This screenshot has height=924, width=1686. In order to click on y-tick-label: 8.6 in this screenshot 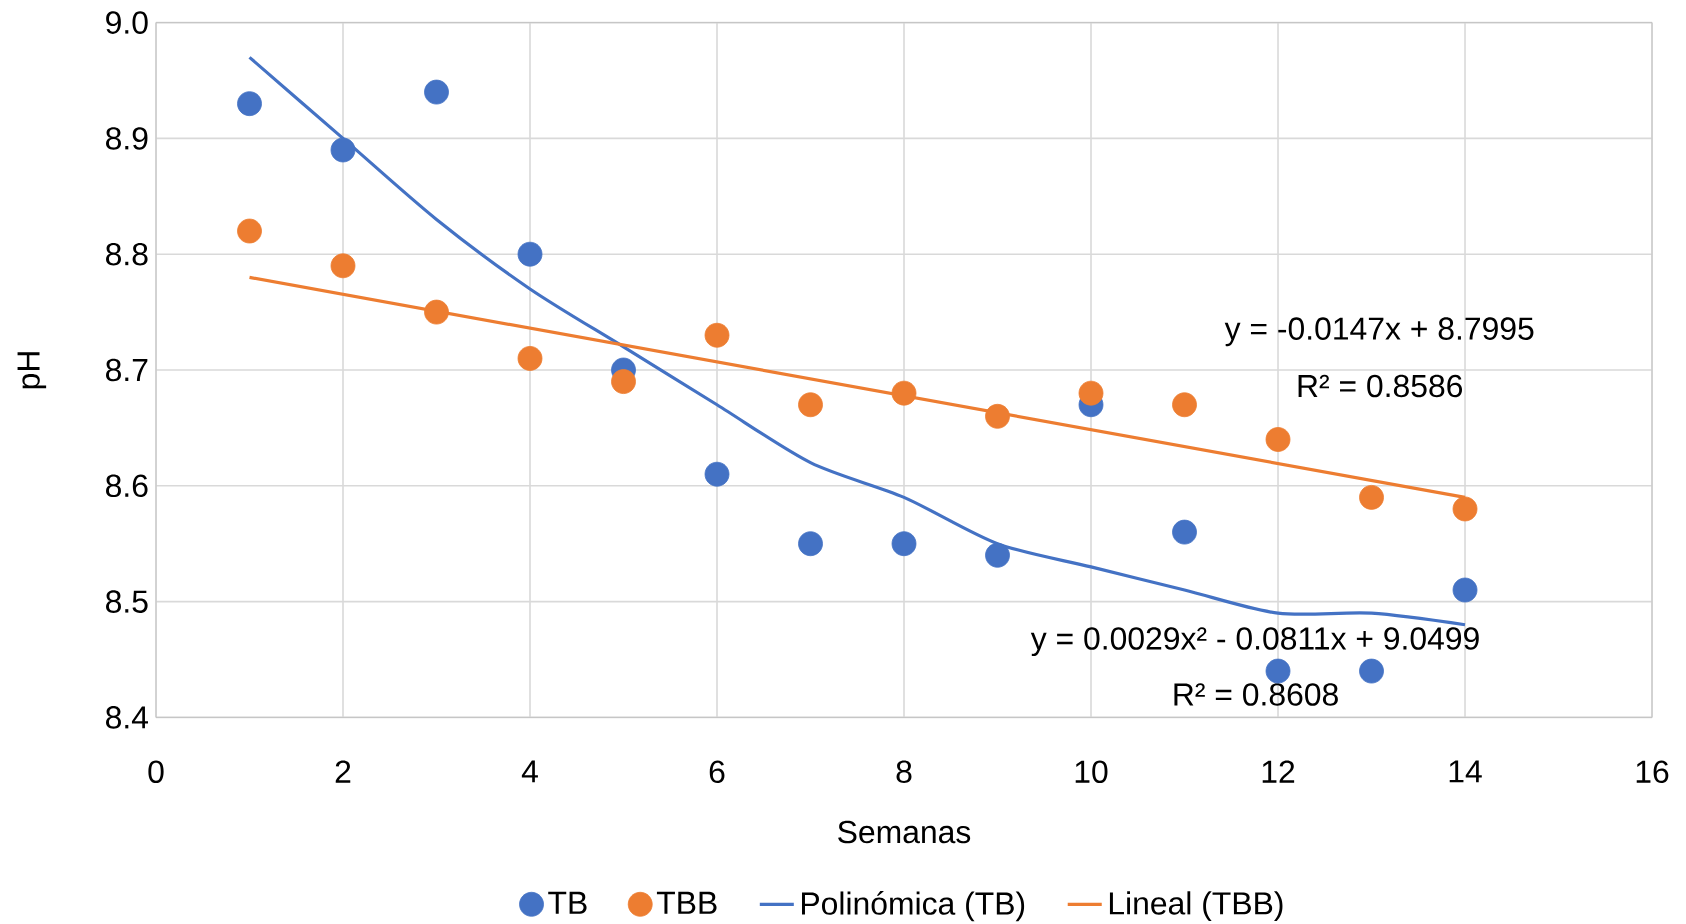, I will do `click(127, 486)`.